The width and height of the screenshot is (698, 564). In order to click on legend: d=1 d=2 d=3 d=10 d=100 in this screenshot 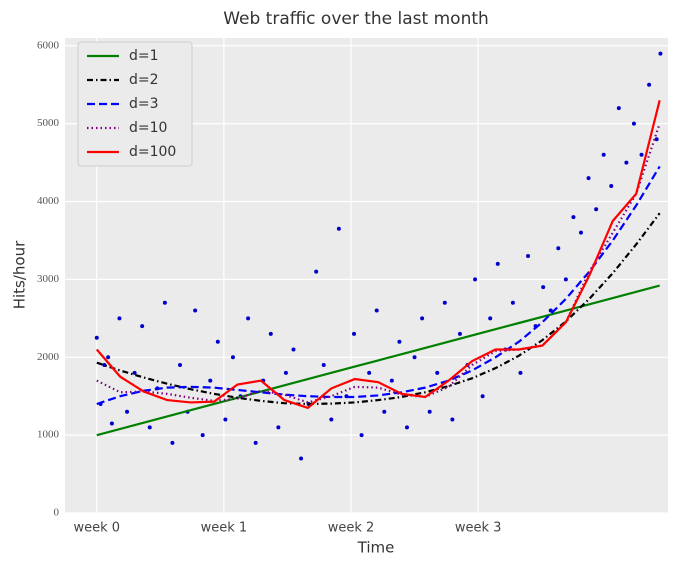, I will do `click(135, 104)`.